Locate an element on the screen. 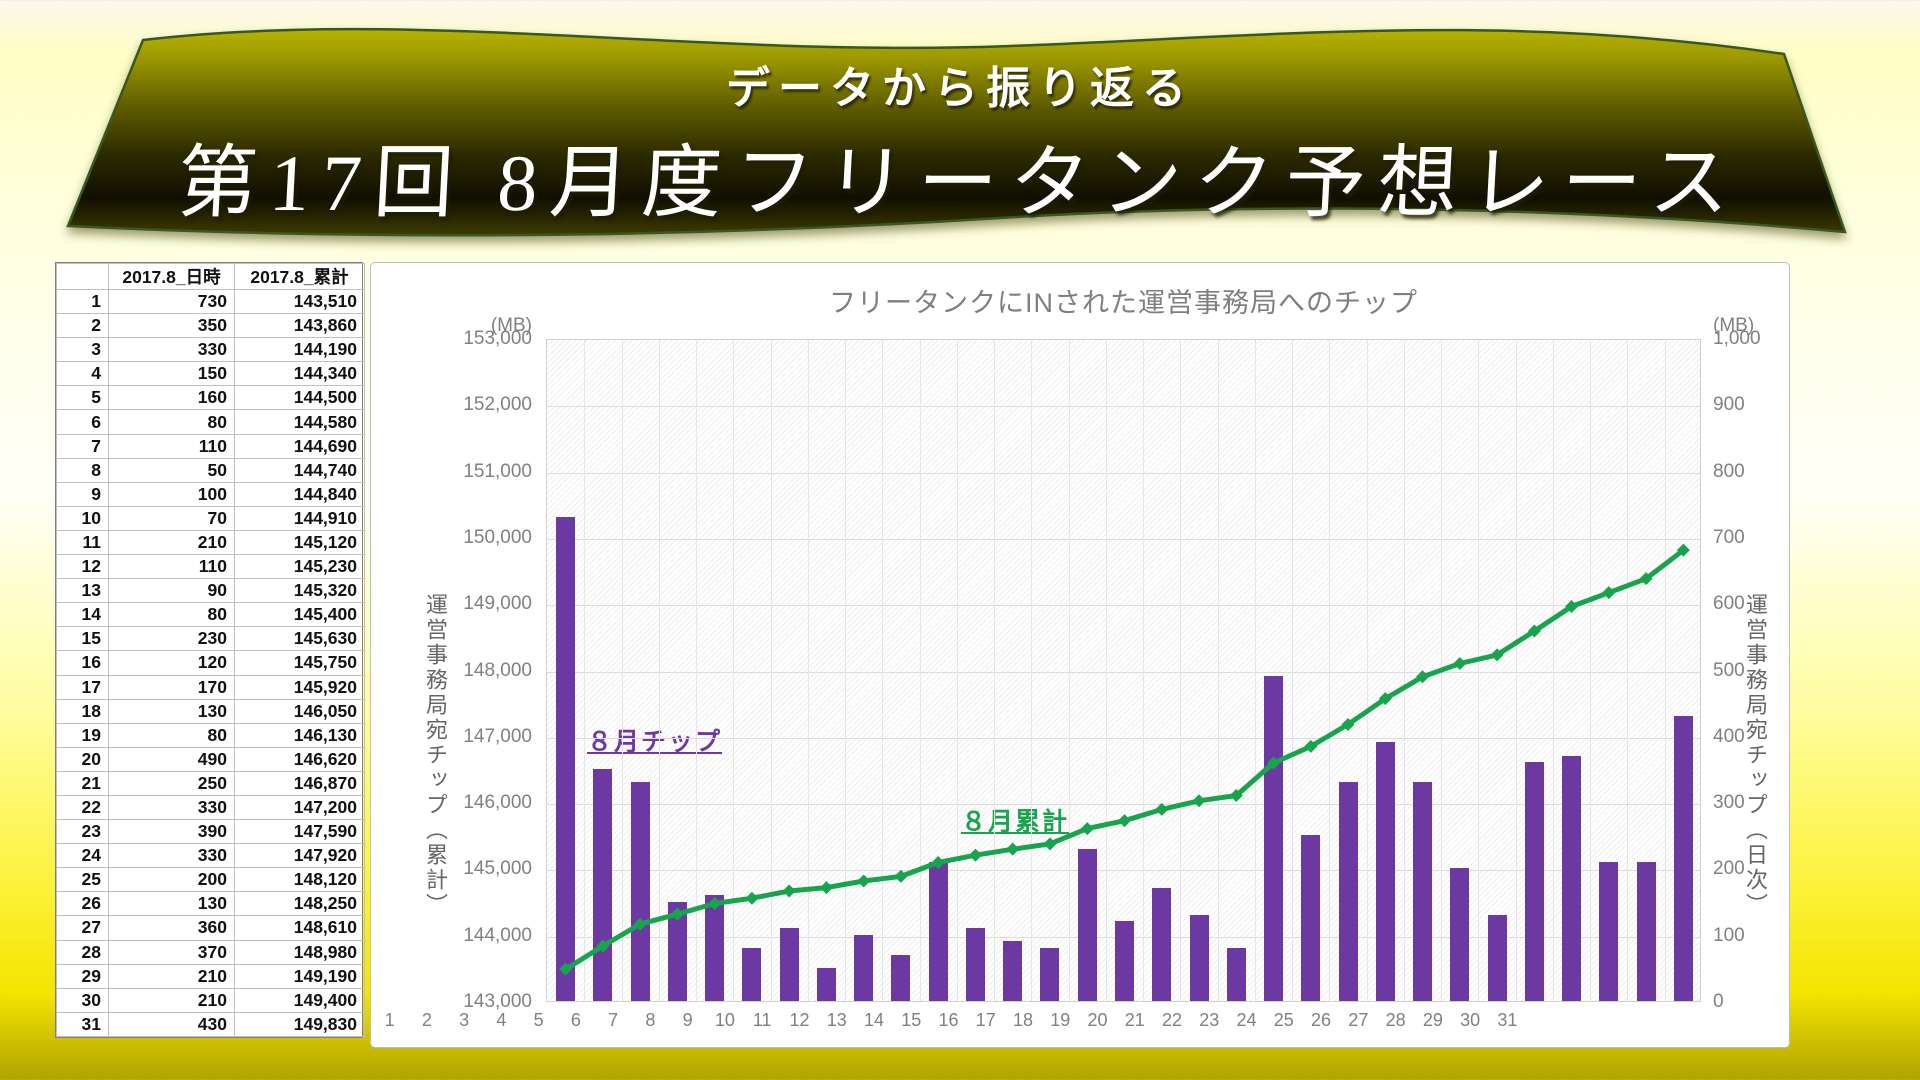 This screenshot has height=1080, width=1920. table-cell-day: 29 is located at coordinates (82, 976).